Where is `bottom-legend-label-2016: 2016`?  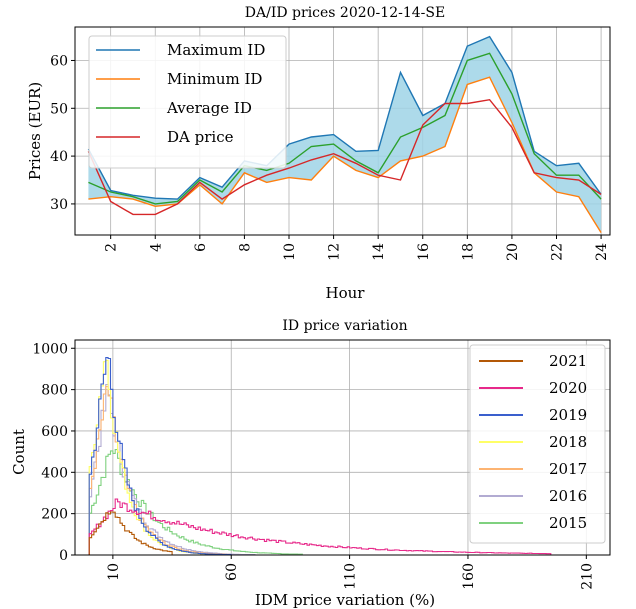 bottom-legend-label-2016: 2016 is located at coordinates (568, 496).